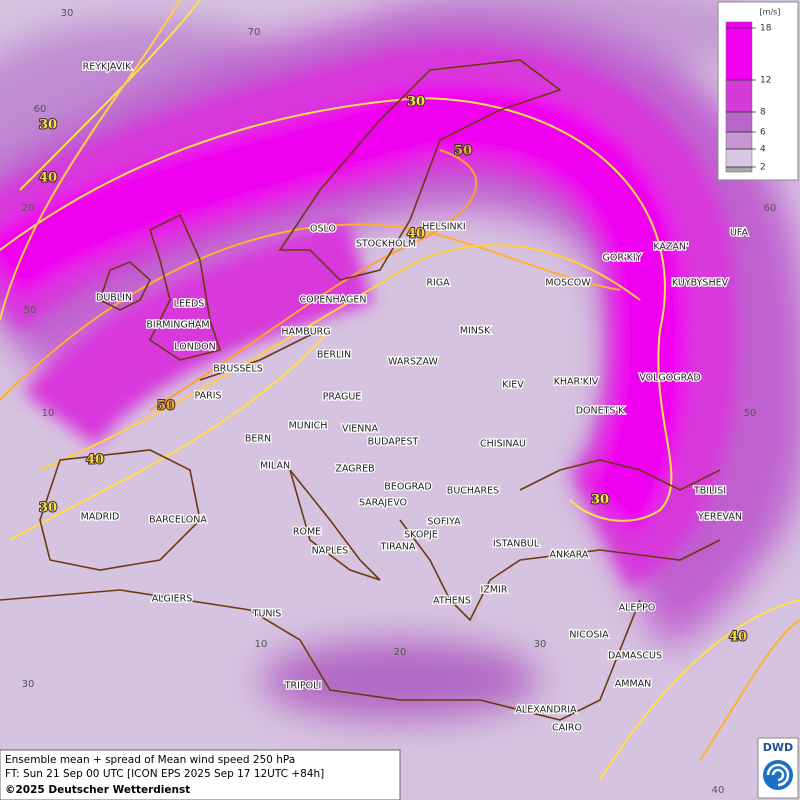  Describe the element at coordinates (334, 355) in the screenshot. I see `city-label: BERLIN` at that location.